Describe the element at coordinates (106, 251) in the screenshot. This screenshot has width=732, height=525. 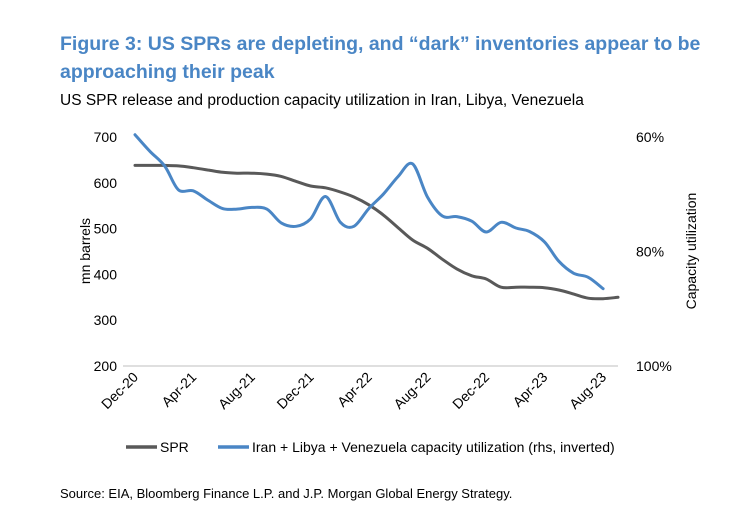
I see `left-axis-ticks: 200 300 400 500 600 700` at that location.